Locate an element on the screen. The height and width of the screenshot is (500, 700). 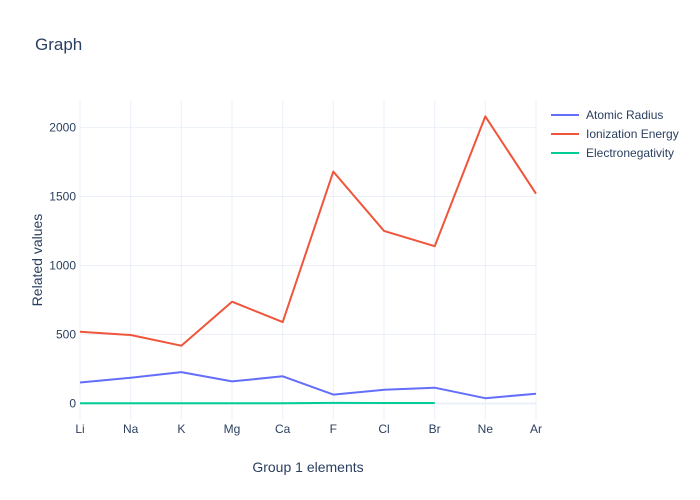
x-tick-label: K is located at coordinates (181, 429).